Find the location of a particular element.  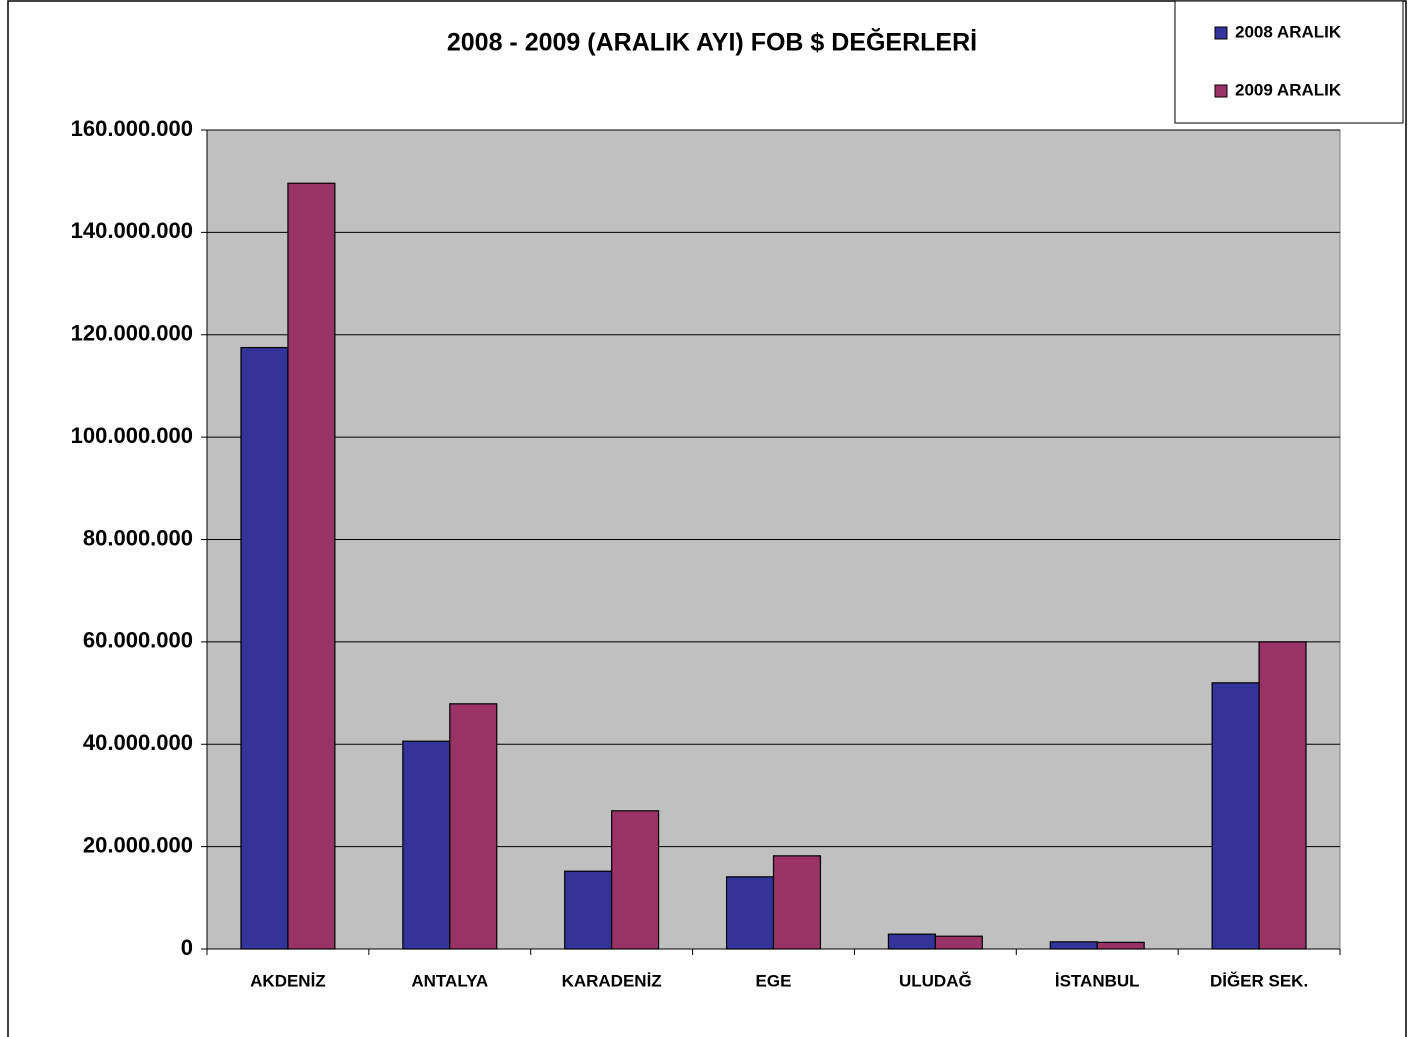

x-tick-label: KARADENİZ is located at coordinates (612, 980).